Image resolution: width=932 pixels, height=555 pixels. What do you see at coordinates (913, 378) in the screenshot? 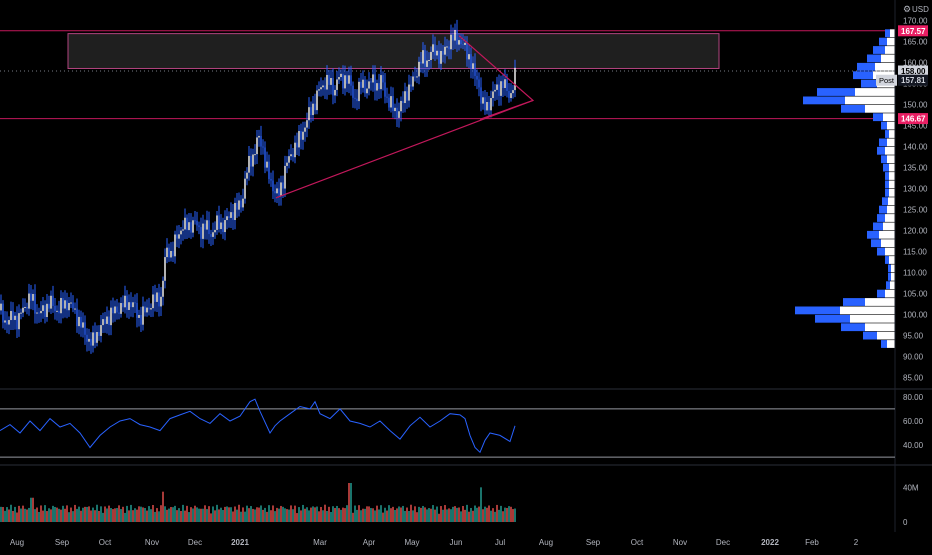
I see `price-tick-label: 85.00` at bounding box center [913, 378].